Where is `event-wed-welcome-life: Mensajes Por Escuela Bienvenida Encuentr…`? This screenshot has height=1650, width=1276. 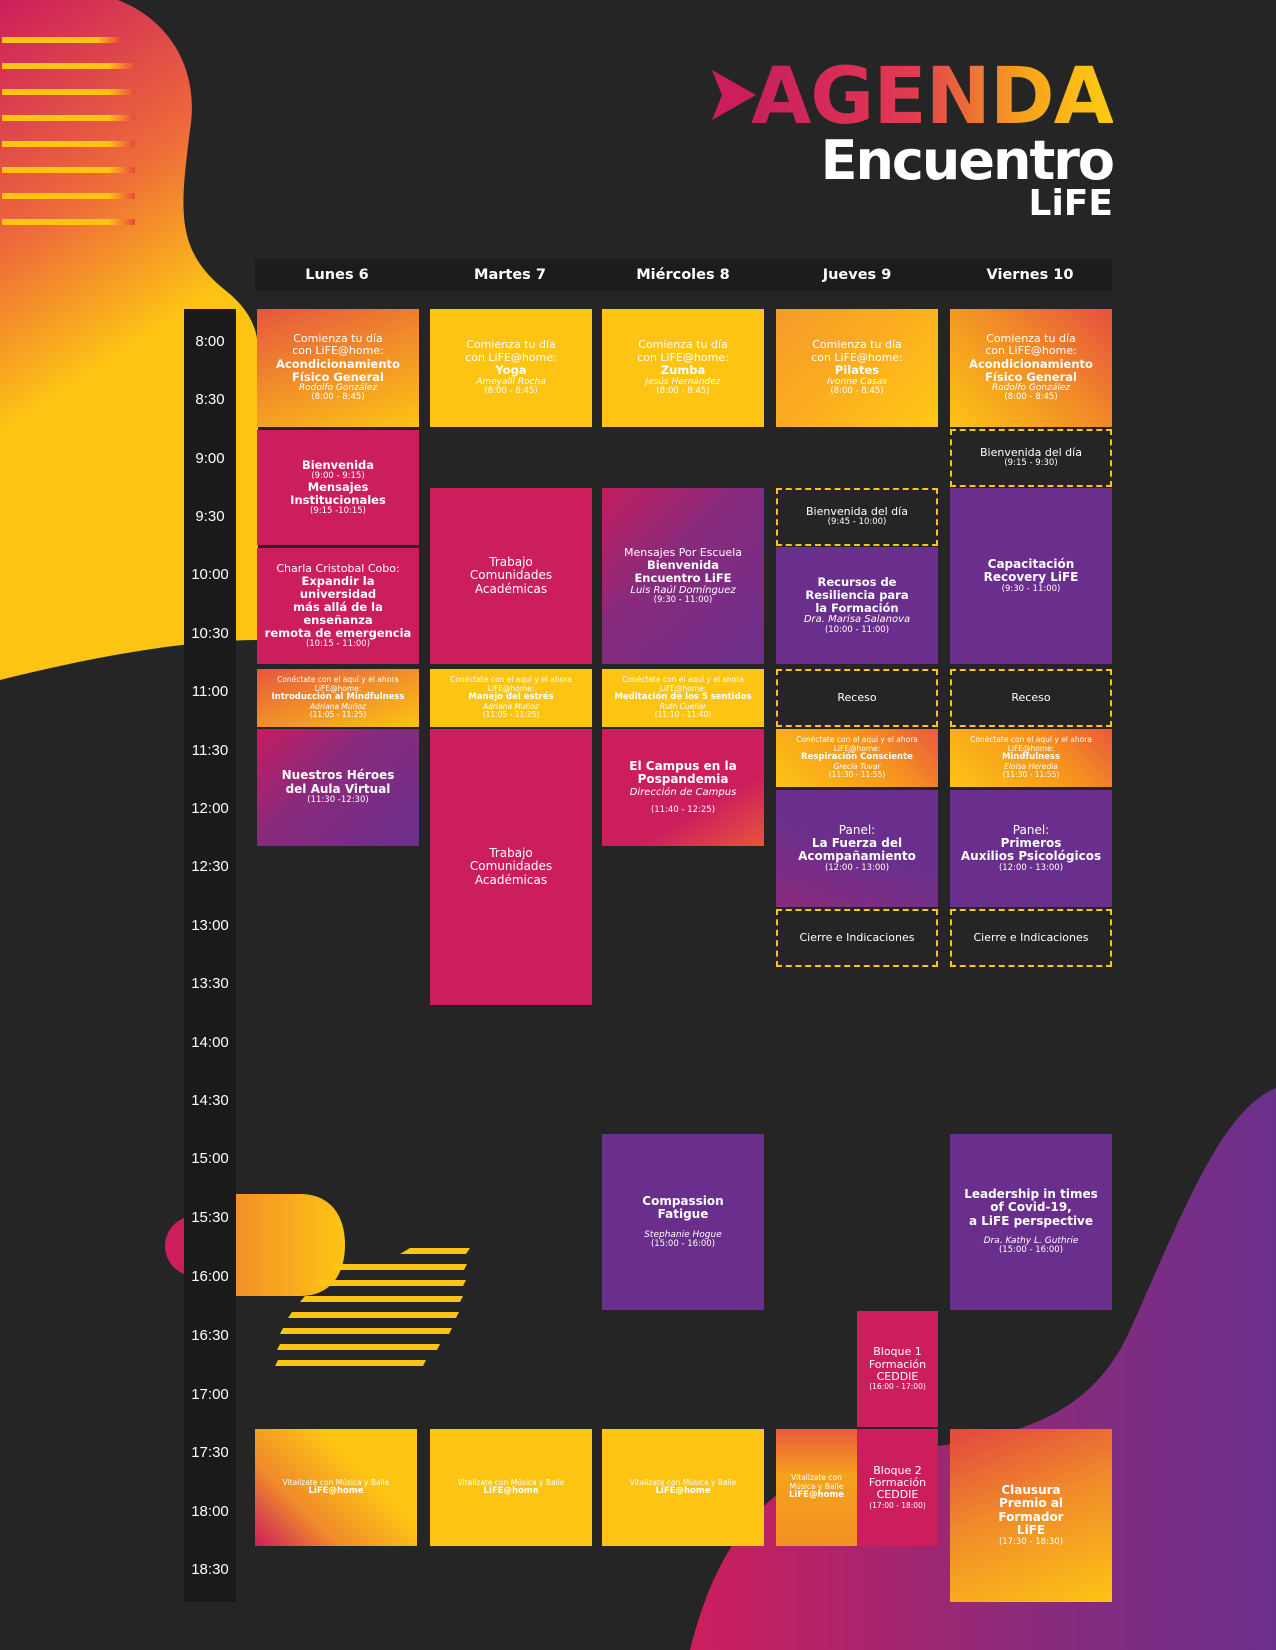
event-wed-welcome-life: Mensajes Por Escuela Bienvenida Encuentr… is located at coordinates (683, 576).